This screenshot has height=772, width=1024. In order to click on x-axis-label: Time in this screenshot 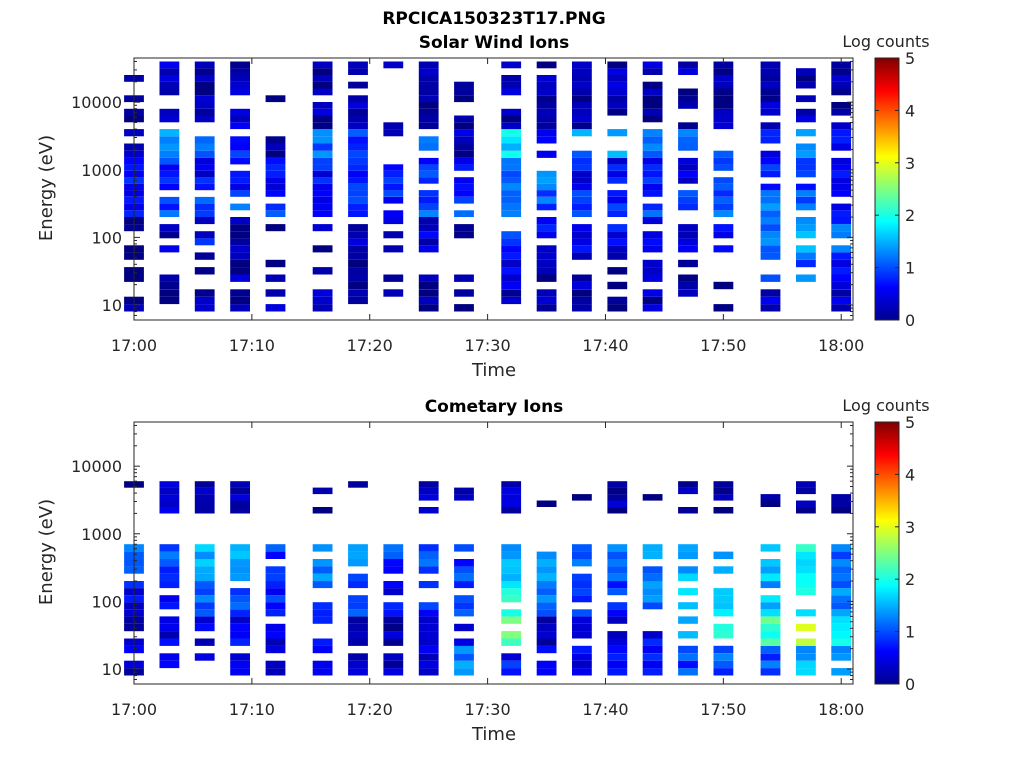, I will do `click(493, 734)`.